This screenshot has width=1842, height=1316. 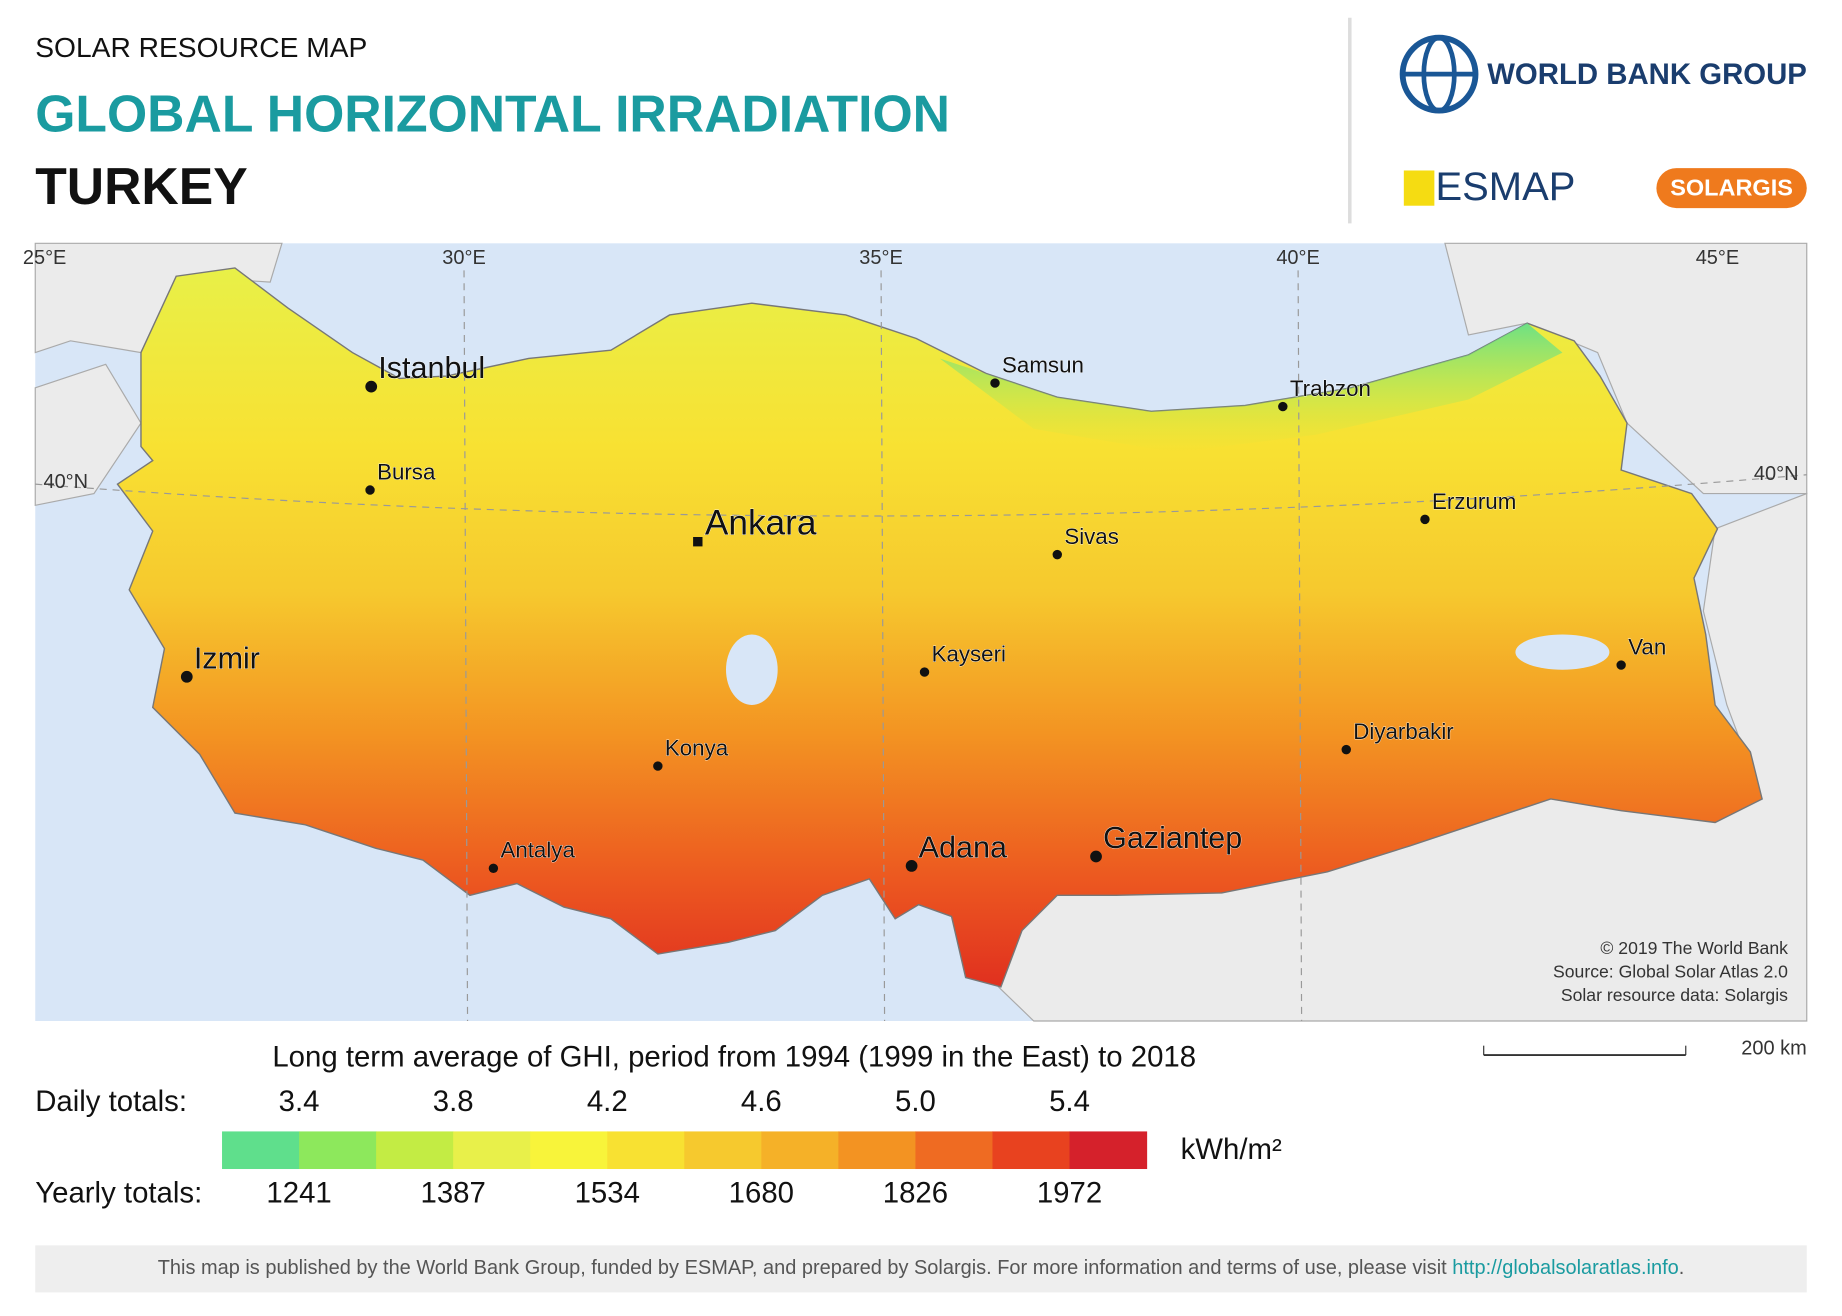 What do you see at coordinates (761, 1101) in the screenshot?
I see `daily-value: 4.6` at bounding box center [761, 1101].